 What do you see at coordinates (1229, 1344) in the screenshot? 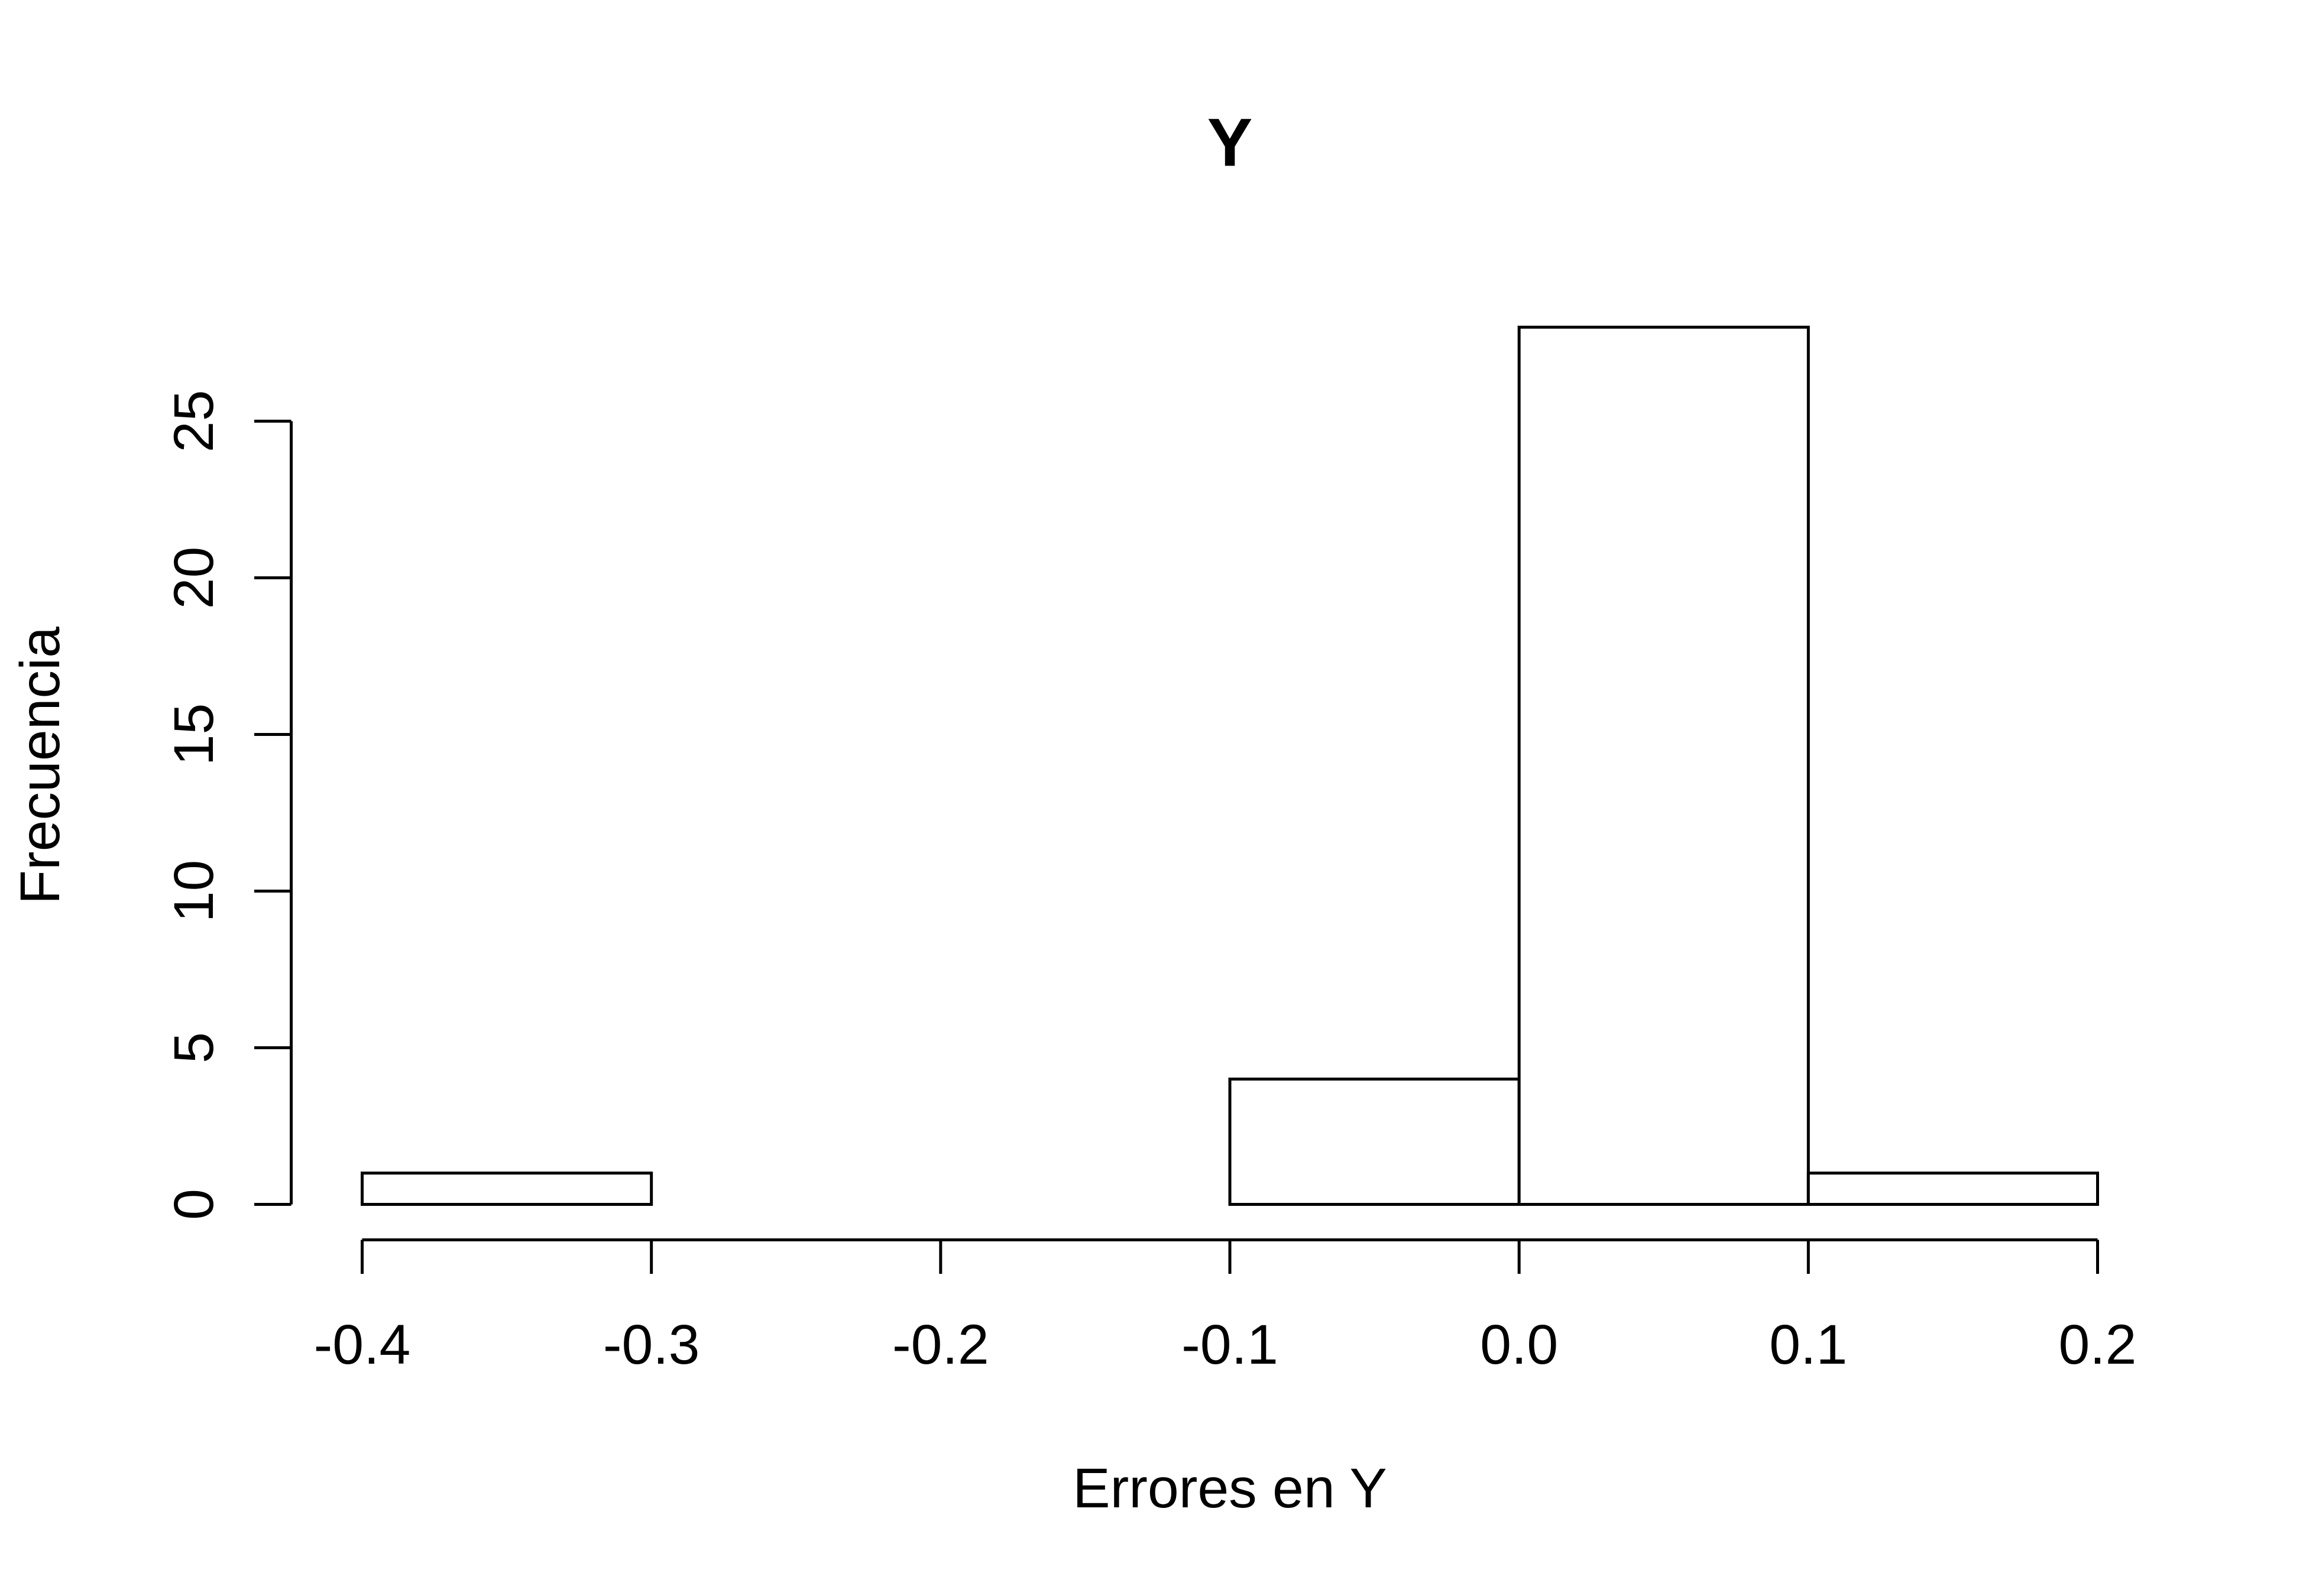
I see `x-tick-label: -0.1` at bounding box center [1229, 1344].